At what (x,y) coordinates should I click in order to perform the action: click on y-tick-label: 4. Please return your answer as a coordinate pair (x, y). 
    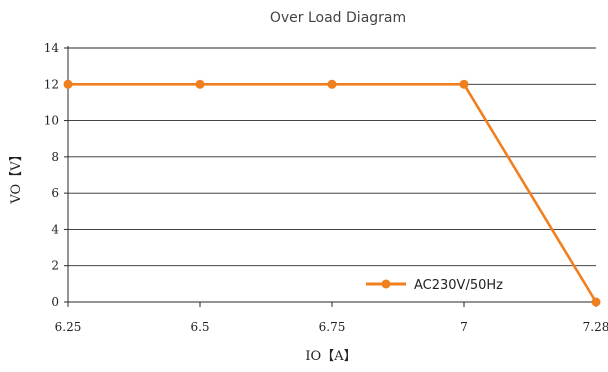
    Looking at the image, I should click on (55, 229).